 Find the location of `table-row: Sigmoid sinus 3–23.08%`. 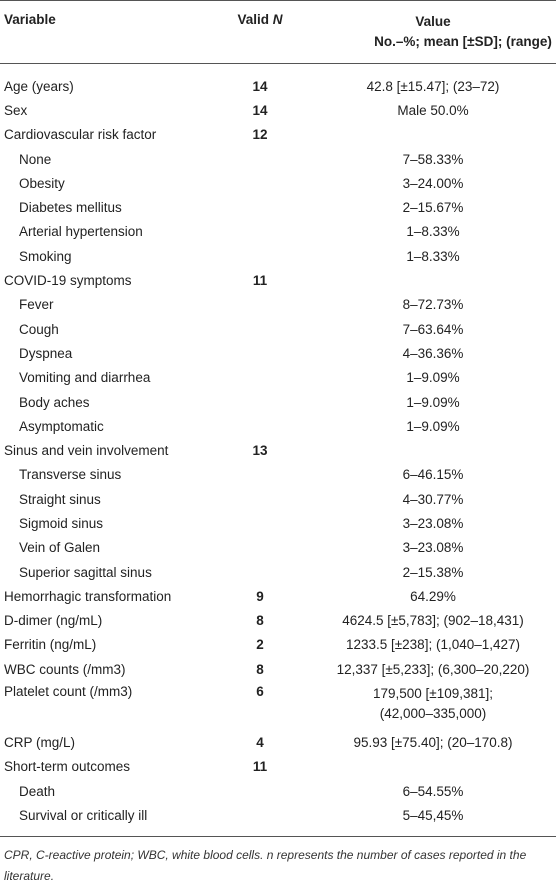

table-row: Sigmoid sinus 3–23.08% is located at coordinates (278, 523).